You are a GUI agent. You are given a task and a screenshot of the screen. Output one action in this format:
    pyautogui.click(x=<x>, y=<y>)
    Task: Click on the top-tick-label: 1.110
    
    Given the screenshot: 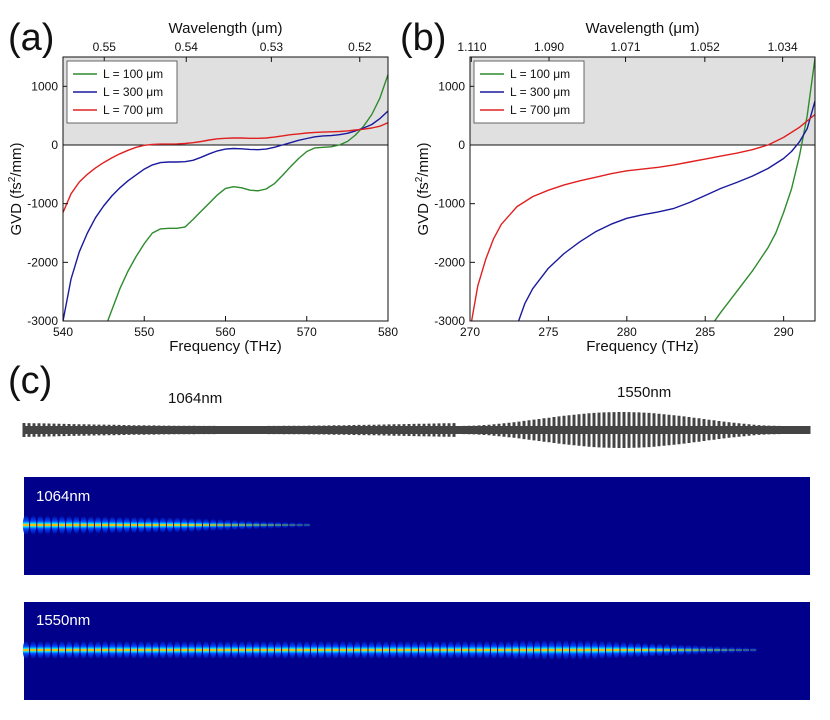 What is the action you would take?
    pyautogui.click(x=471, y=47)
    